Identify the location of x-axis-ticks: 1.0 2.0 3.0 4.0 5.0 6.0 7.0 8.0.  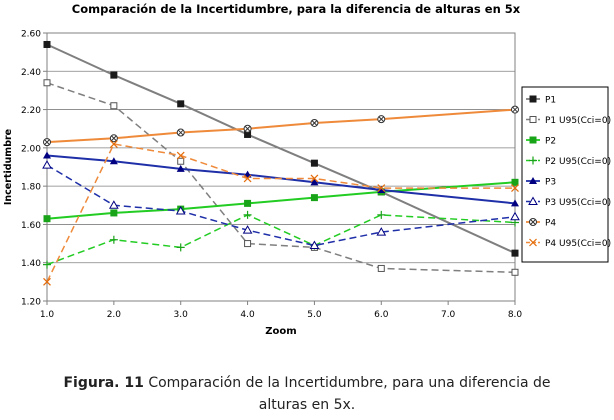
(281, 310).